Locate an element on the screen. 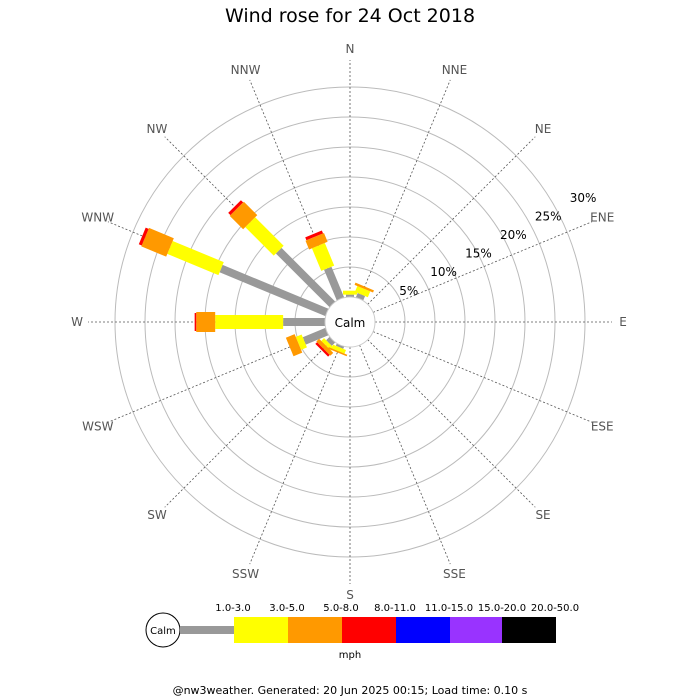 The height and width of the screenshot is (700, 700). percent-labels: 5% 10% 15% 20% 25% 30% is located at coordinates (497, 244).